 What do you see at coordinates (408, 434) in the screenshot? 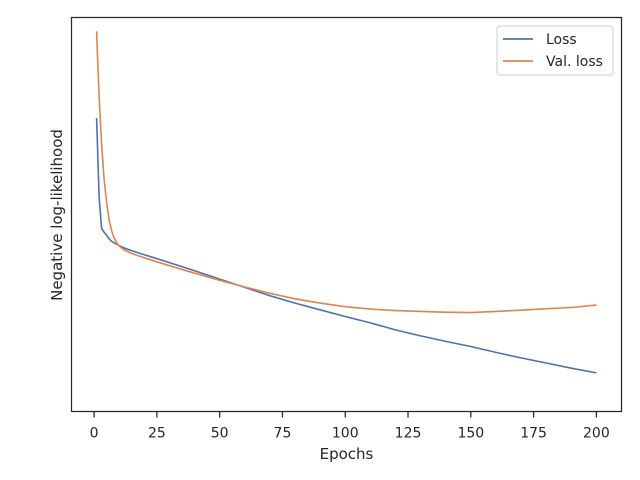
I see `x-tick-label: 125` at bounding box center [408, 434].